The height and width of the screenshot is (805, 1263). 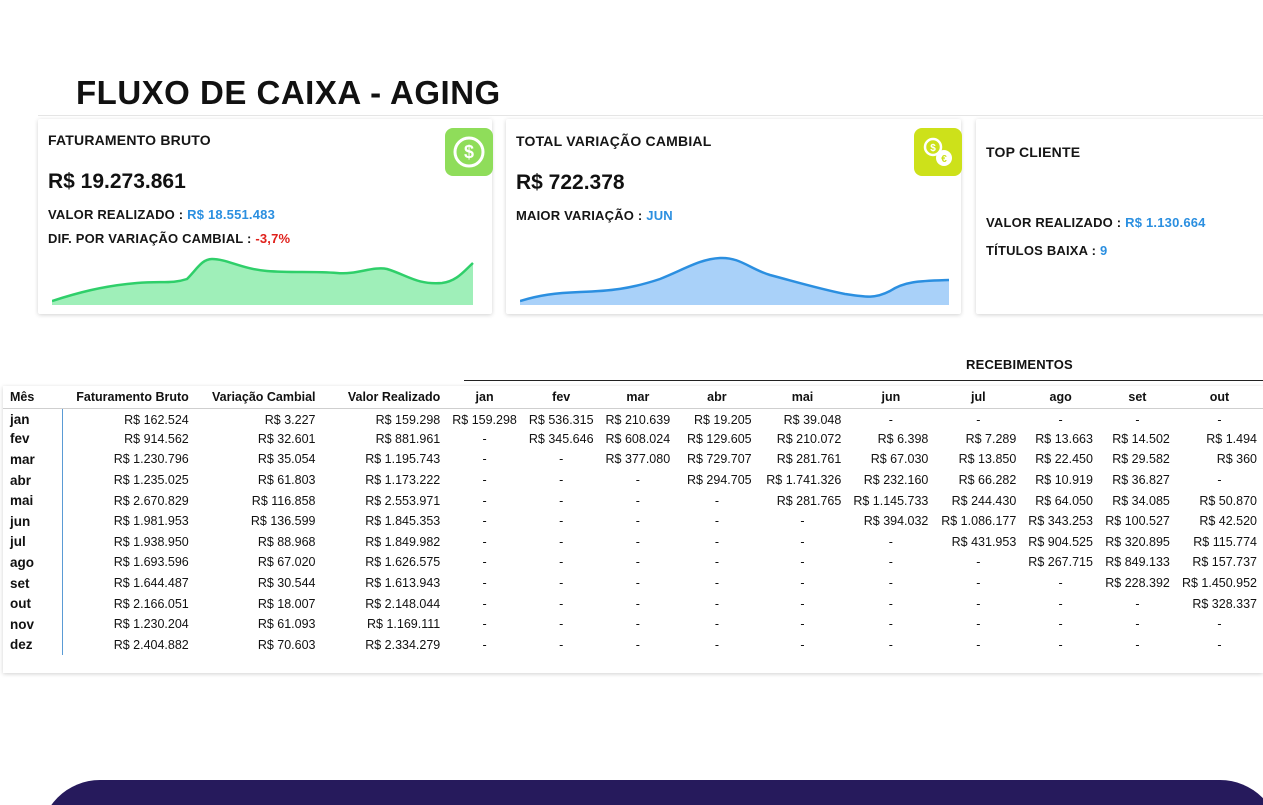 I want to click on table-cell: R$ 608.024, so click(x=638, y=438).